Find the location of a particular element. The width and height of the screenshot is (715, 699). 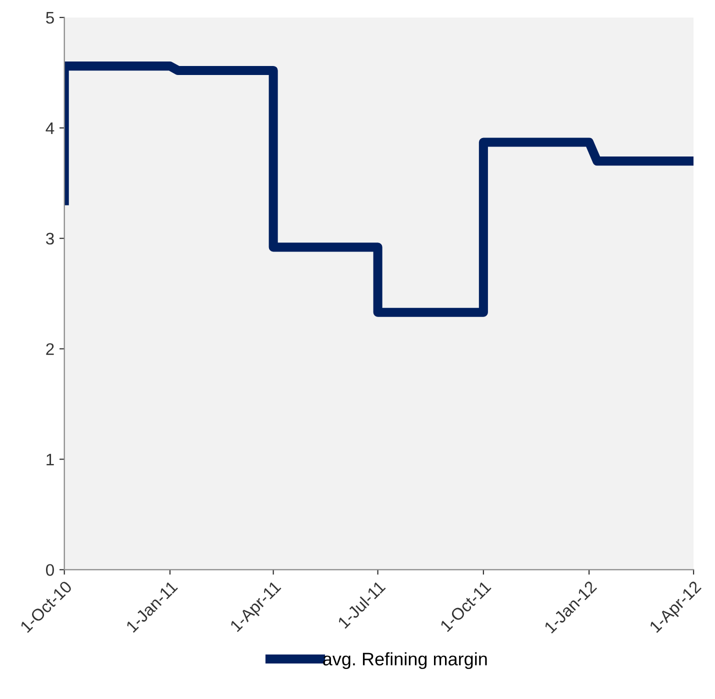

y-tick-label: 4 is located at coordinates (50, 128).